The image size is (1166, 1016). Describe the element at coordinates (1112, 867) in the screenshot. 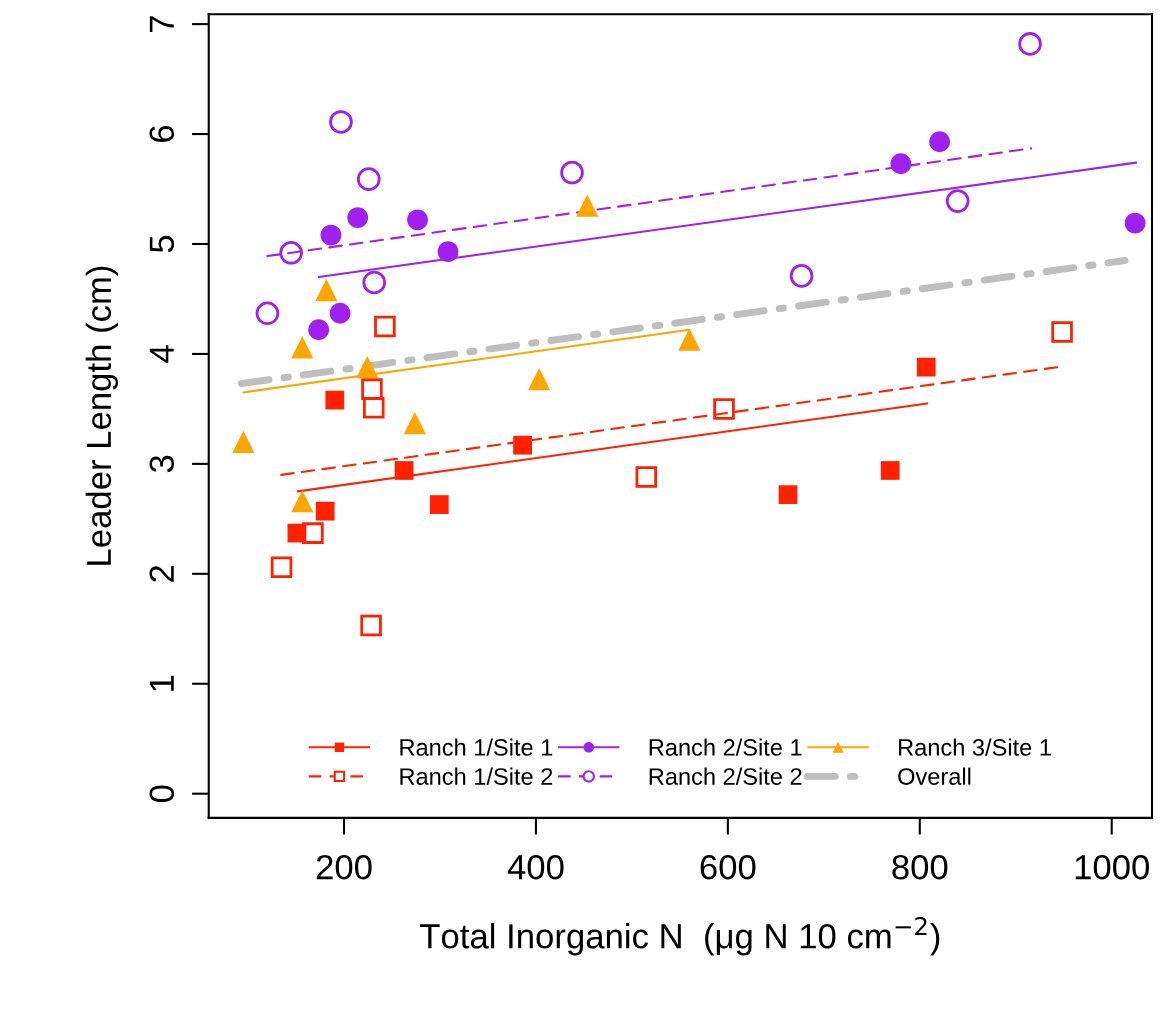

I see `x-tick-label: 1000` at that location.